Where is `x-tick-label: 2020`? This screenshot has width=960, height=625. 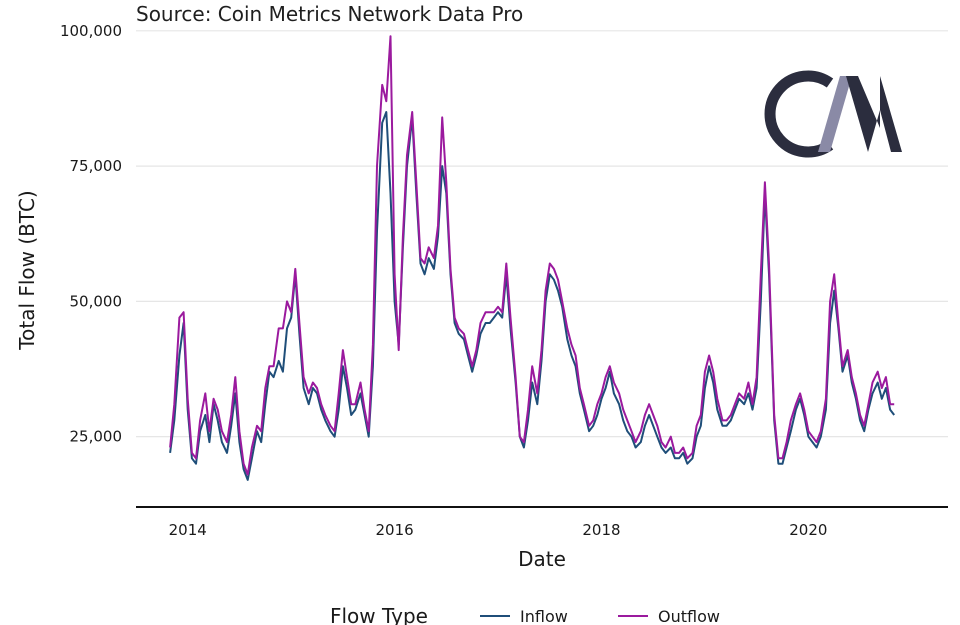 x-tick-label: 2020 is located at coordinates (808, 530).